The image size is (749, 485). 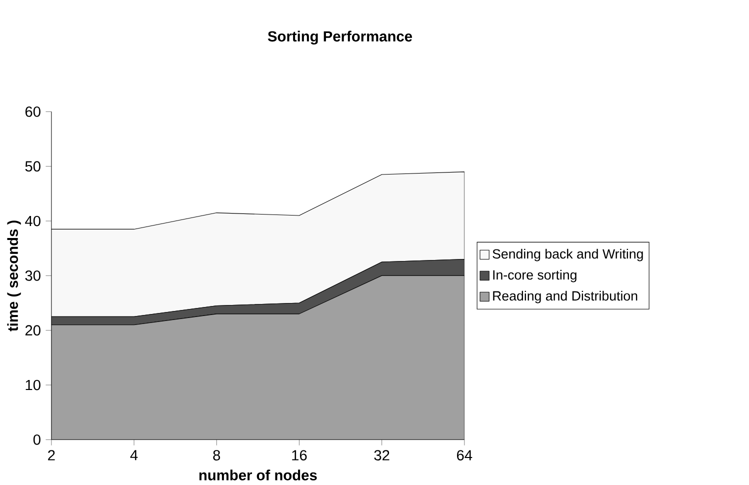 I want to click on x-tick-label: 4, so click(x=134, y=455).